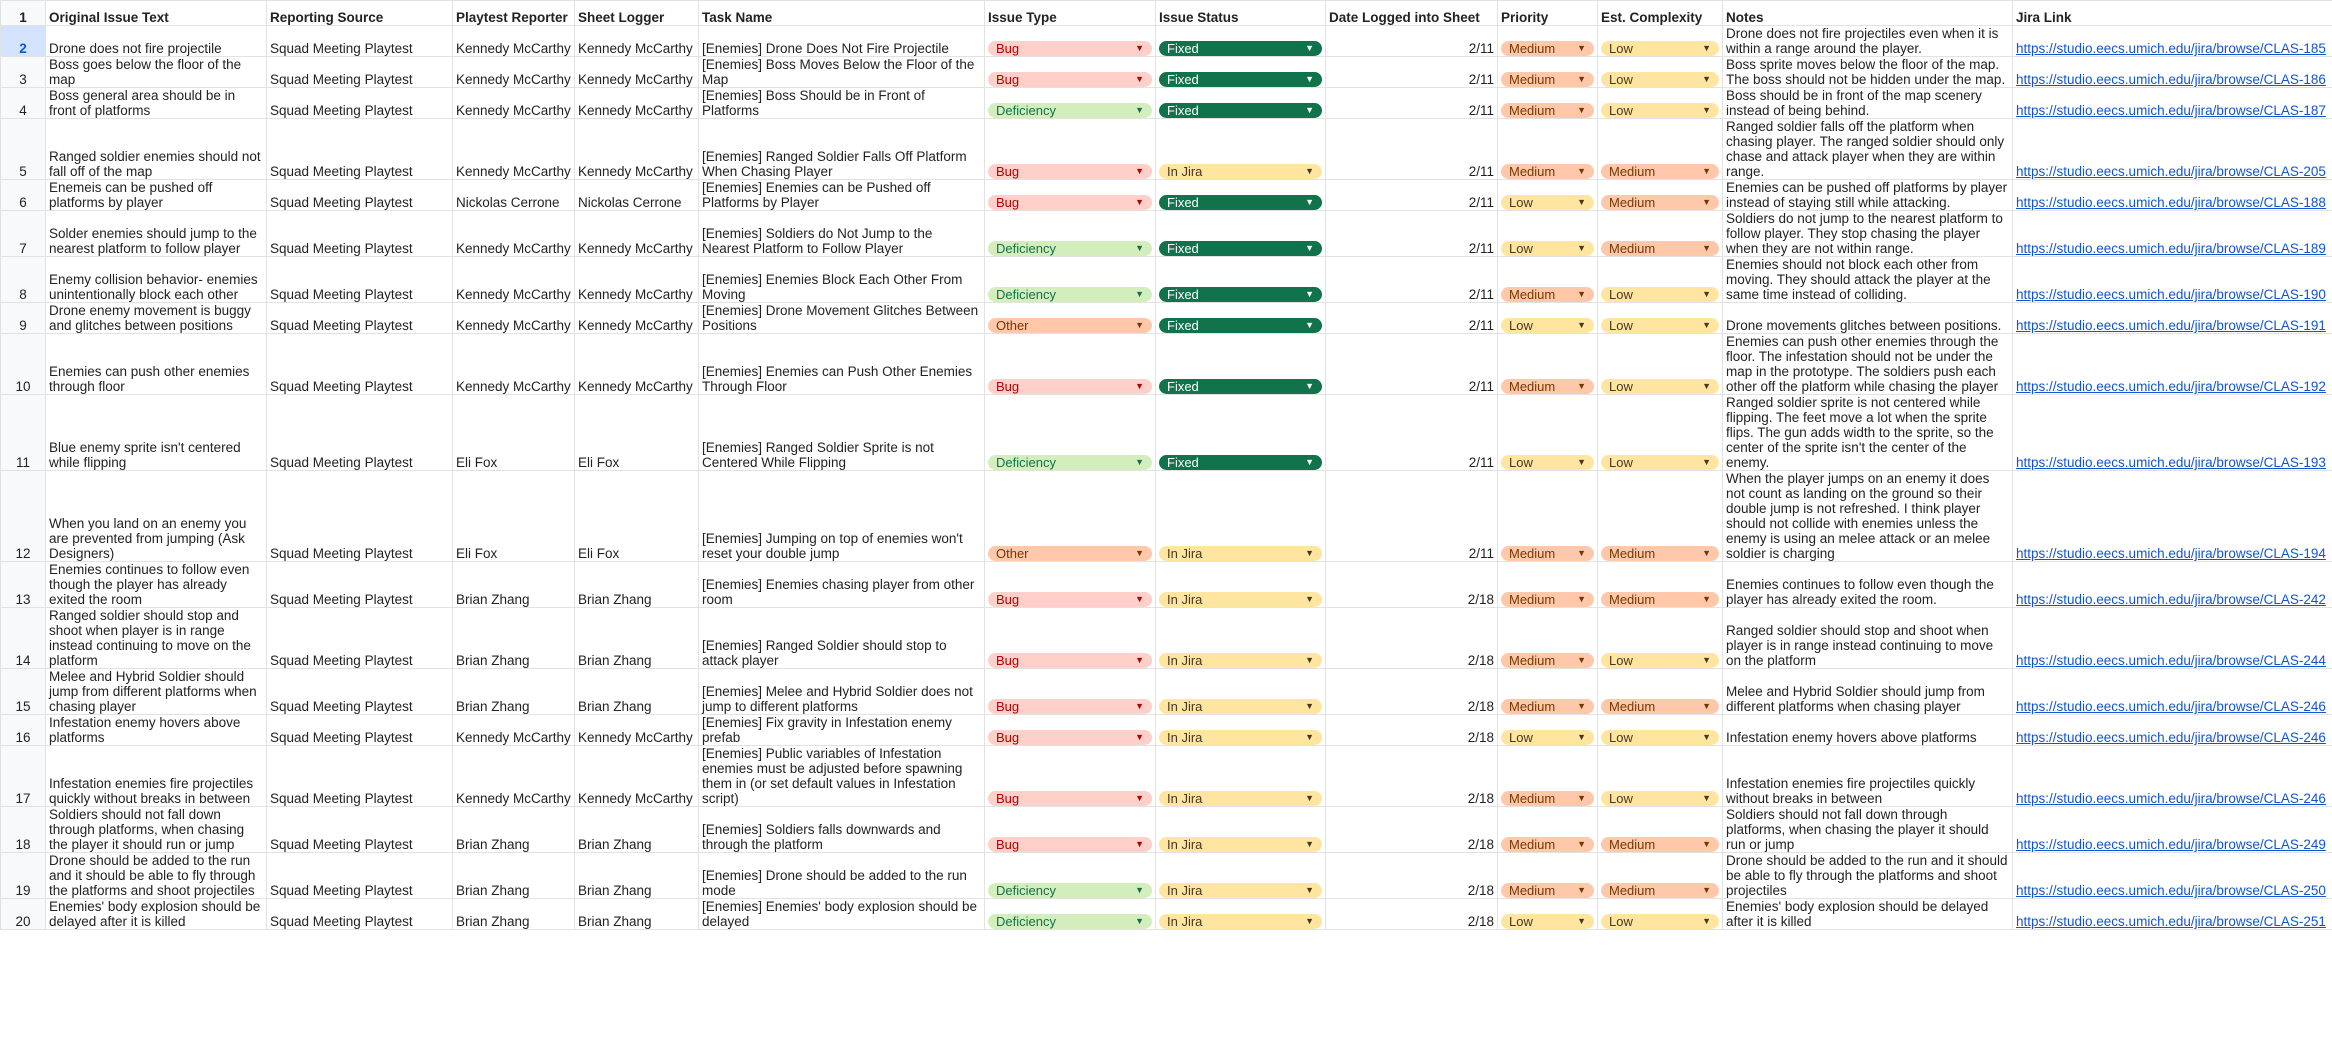 The height and width of the screenshot is (1037, 2332). What do you see at coordinates (23, 233) in the screenshot?
I see `row-number: 7` at bounding box center [23, 233].